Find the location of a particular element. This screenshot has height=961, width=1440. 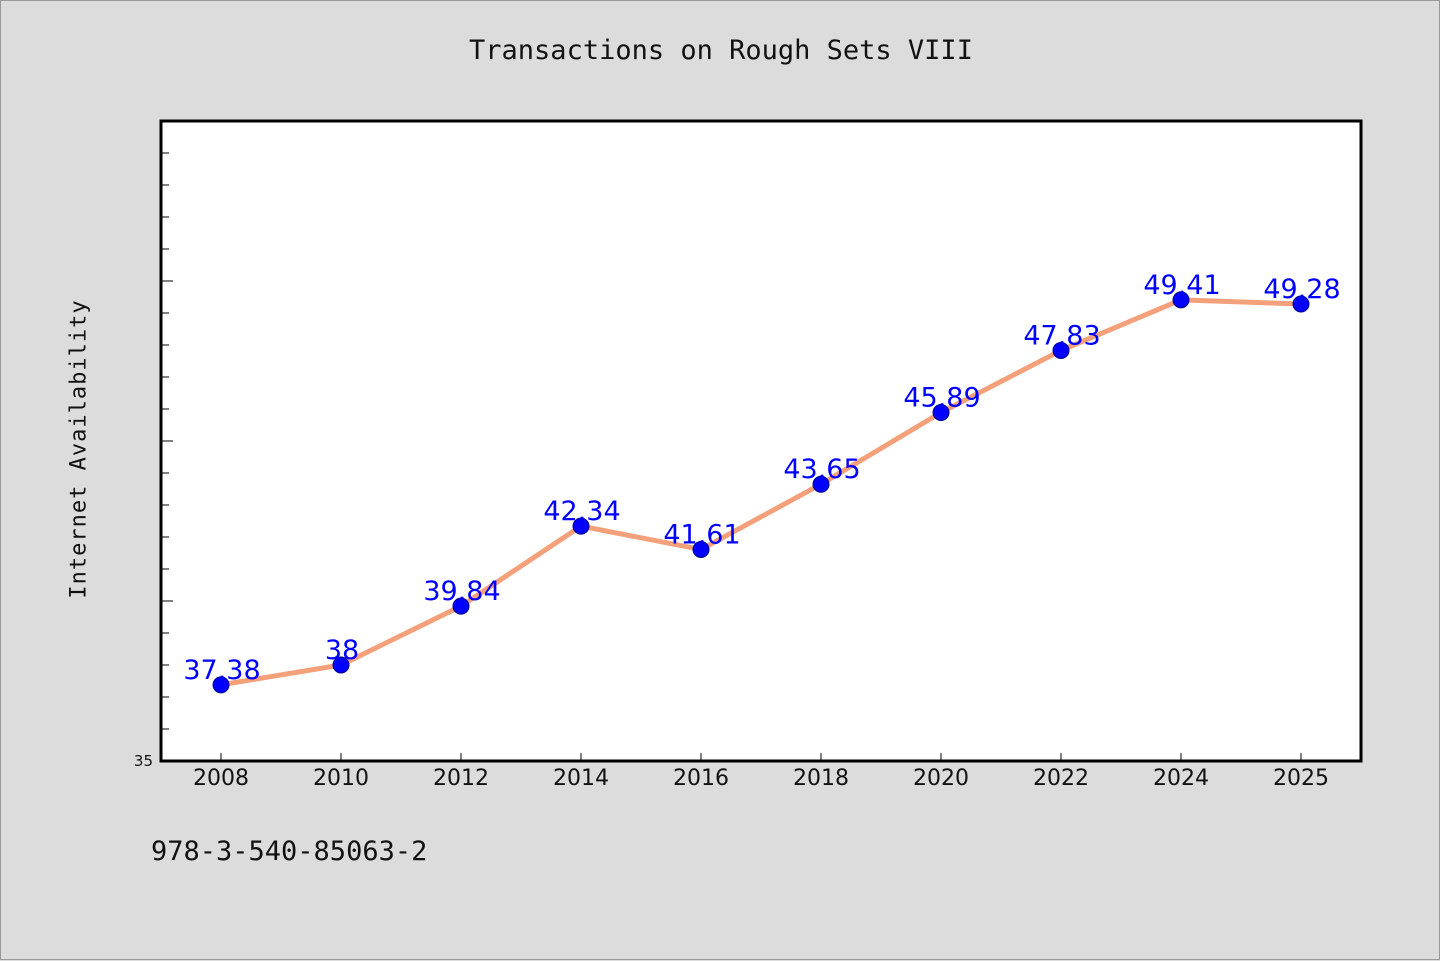

x-tick-label: 2012 is located at coordinates (461, 778).